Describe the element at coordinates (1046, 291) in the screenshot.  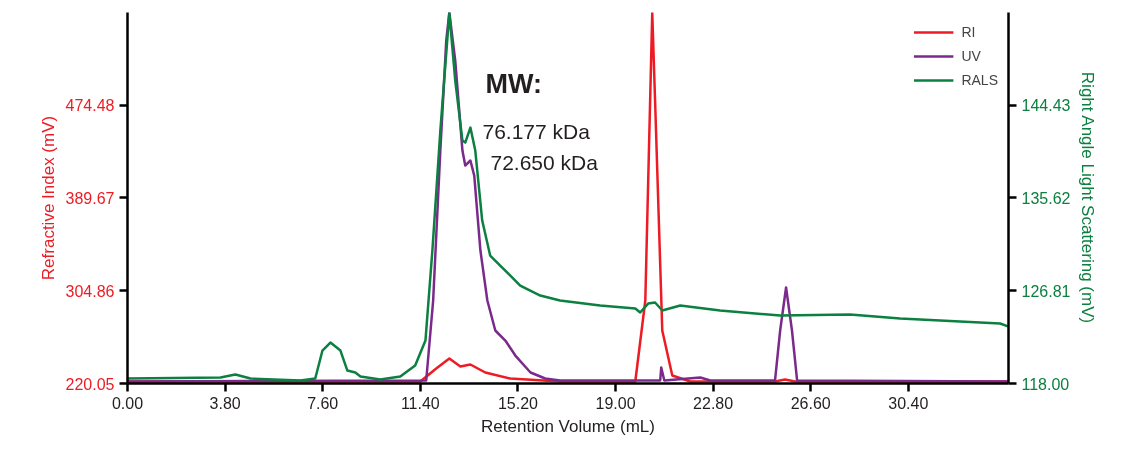
I see `y2-tick-label: 126.81` at that location.